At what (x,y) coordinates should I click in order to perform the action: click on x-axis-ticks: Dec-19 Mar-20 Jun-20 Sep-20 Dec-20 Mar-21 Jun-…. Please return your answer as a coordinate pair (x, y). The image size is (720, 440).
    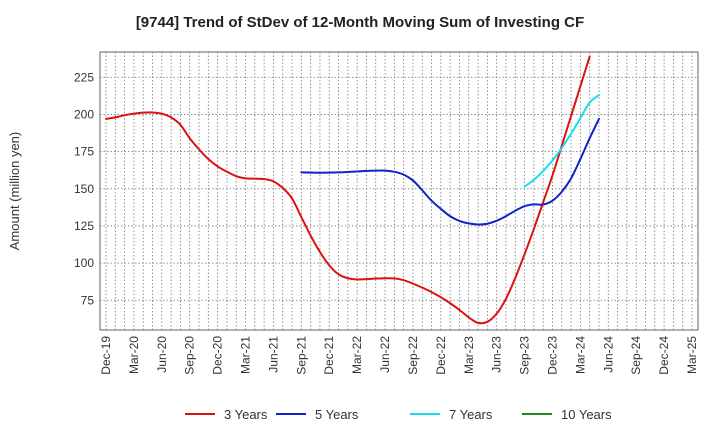
    Looking at the image, I should click on (399, 355).